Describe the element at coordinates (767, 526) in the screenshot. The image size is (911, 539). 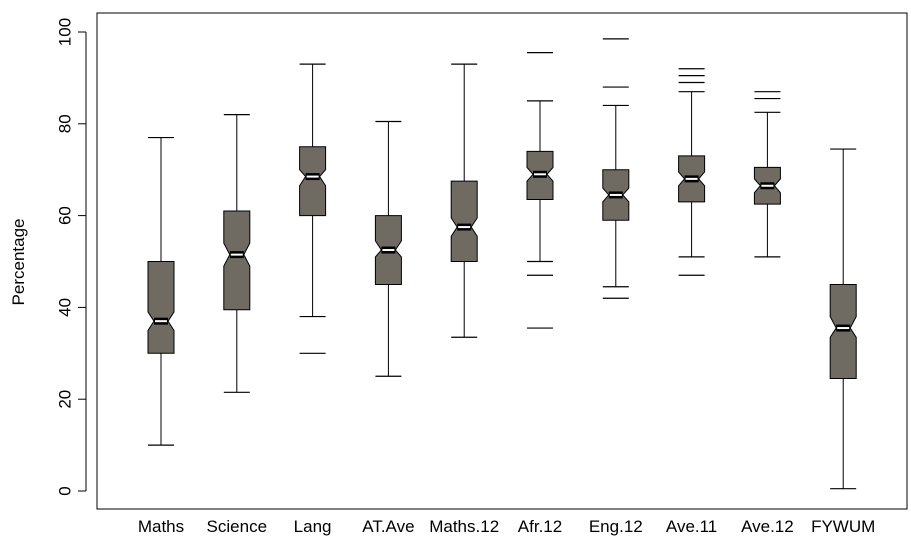
I see `x-tick-label: Ave.12` at that location.